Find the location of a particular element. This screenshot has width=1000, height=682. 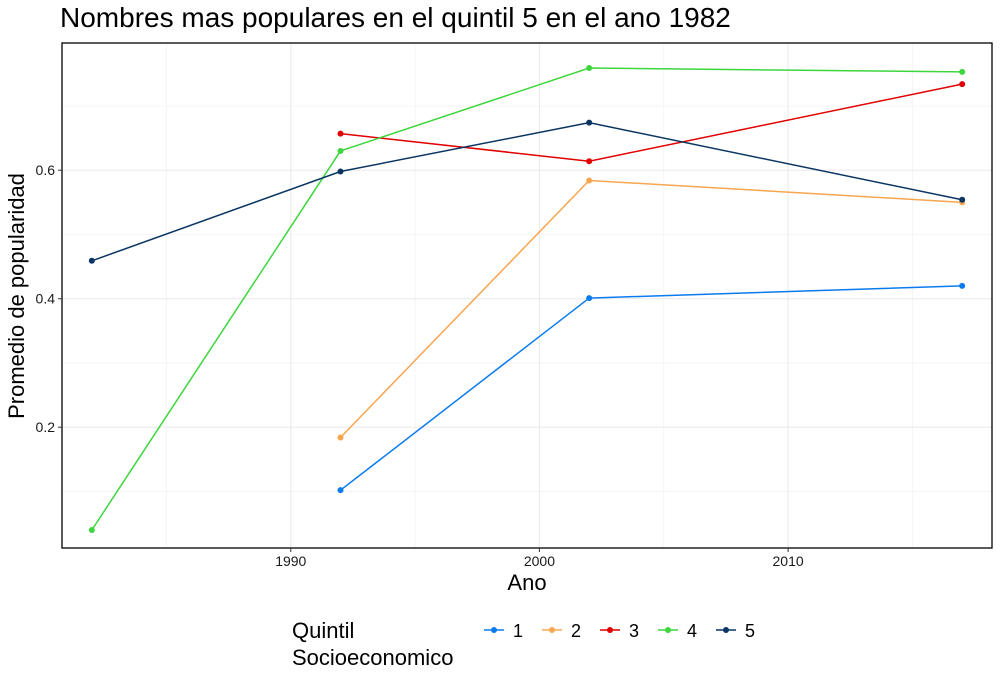

legend-label: 4 is located at coordinates (692, 631).